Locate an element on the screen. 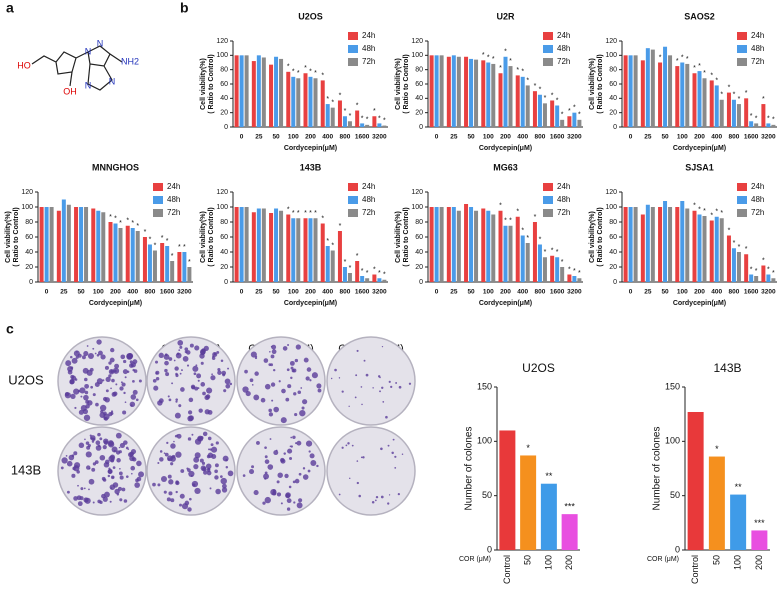 The height and width of the screenshot is (593, 783). x-tick-label: 200 is located at coordinates (699, 137).